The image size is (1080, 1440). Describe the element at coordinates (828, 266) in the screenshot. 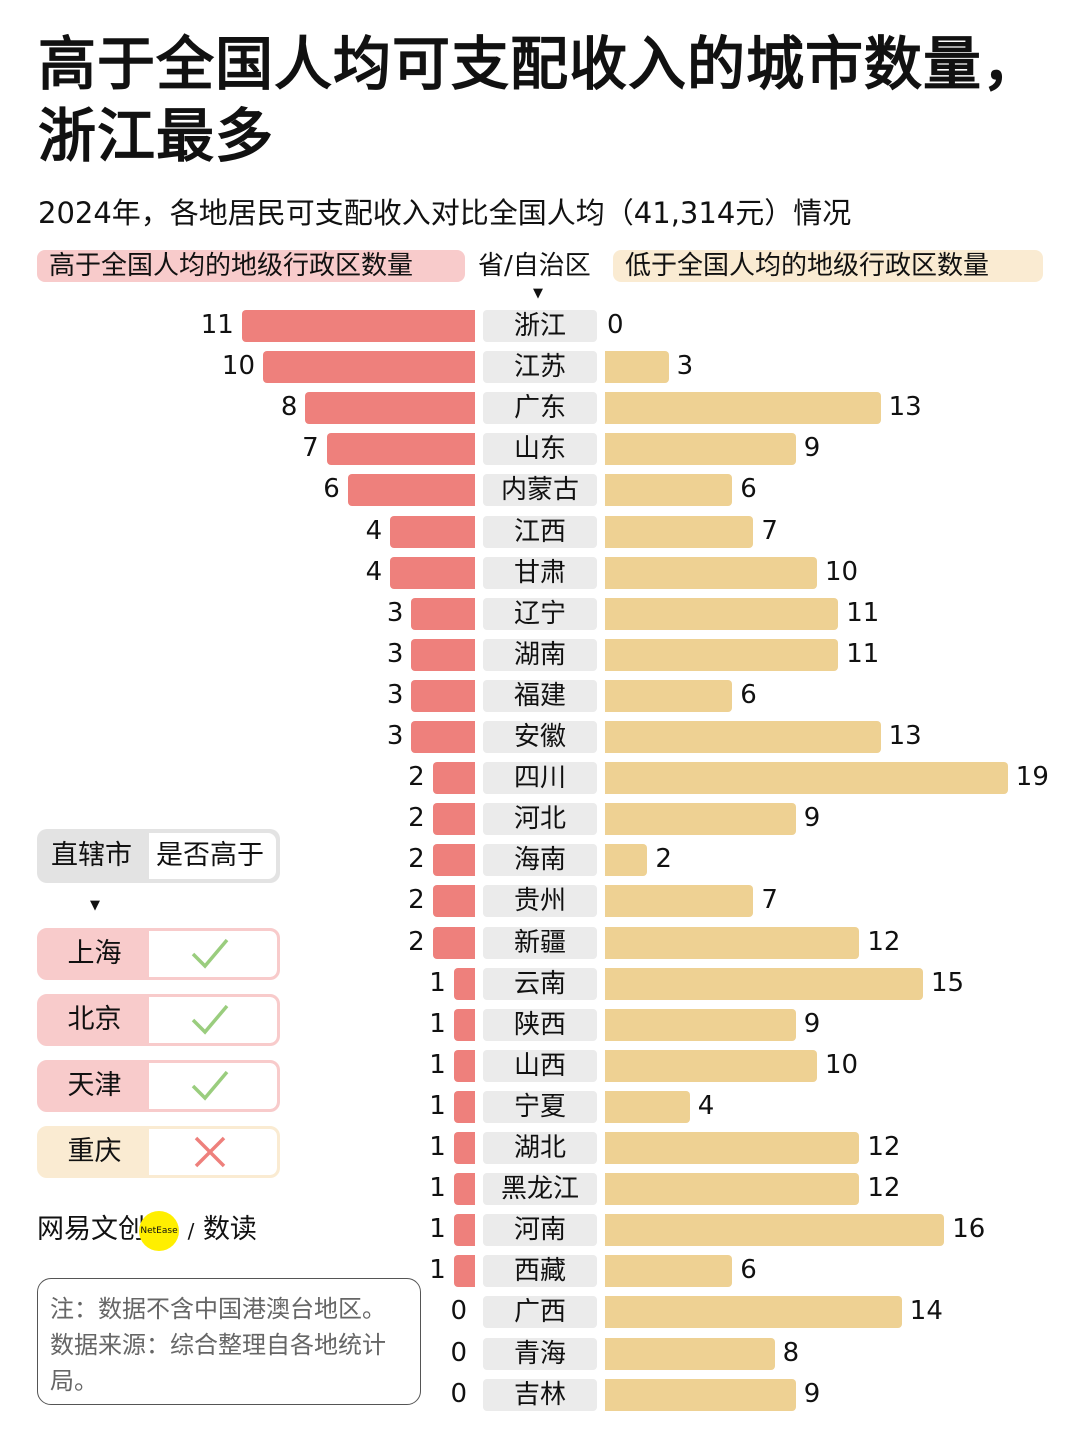

I see `legend-below: 低于全国人均的地级行政区数量` at that location.